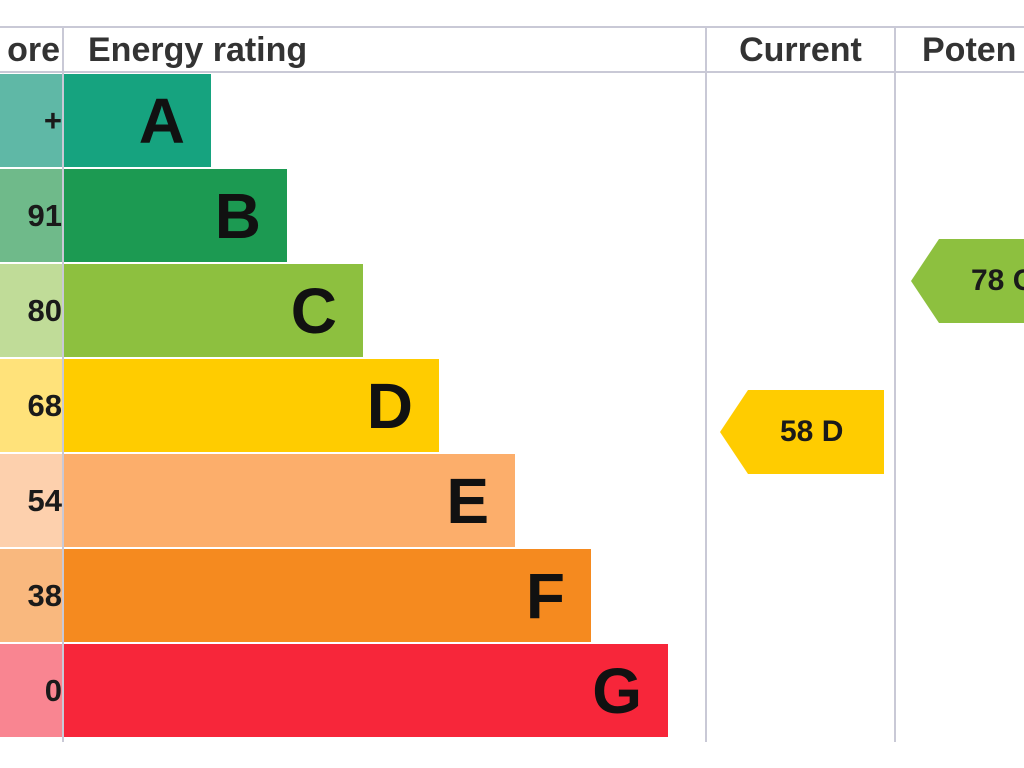 This screenshot has width=1024, height=768. I want to click on column-divider-current, so click(706, 384).